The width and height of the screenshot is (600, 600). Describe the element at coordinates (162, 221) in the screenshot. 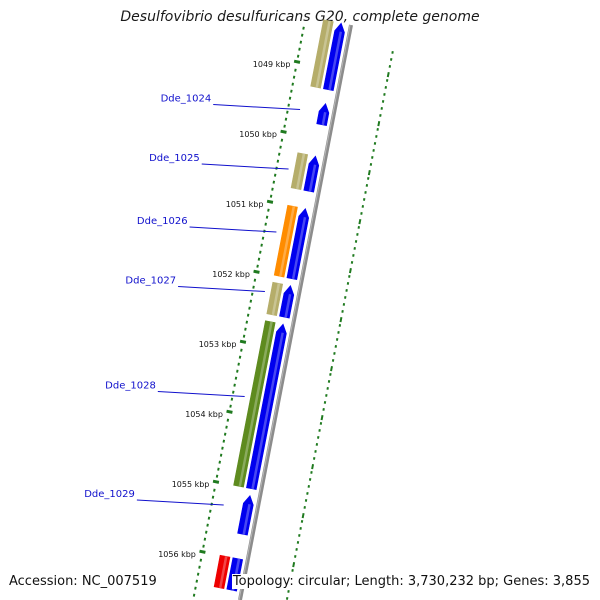

I see `gene-label-dde-1026: Dde_1026` at that location.